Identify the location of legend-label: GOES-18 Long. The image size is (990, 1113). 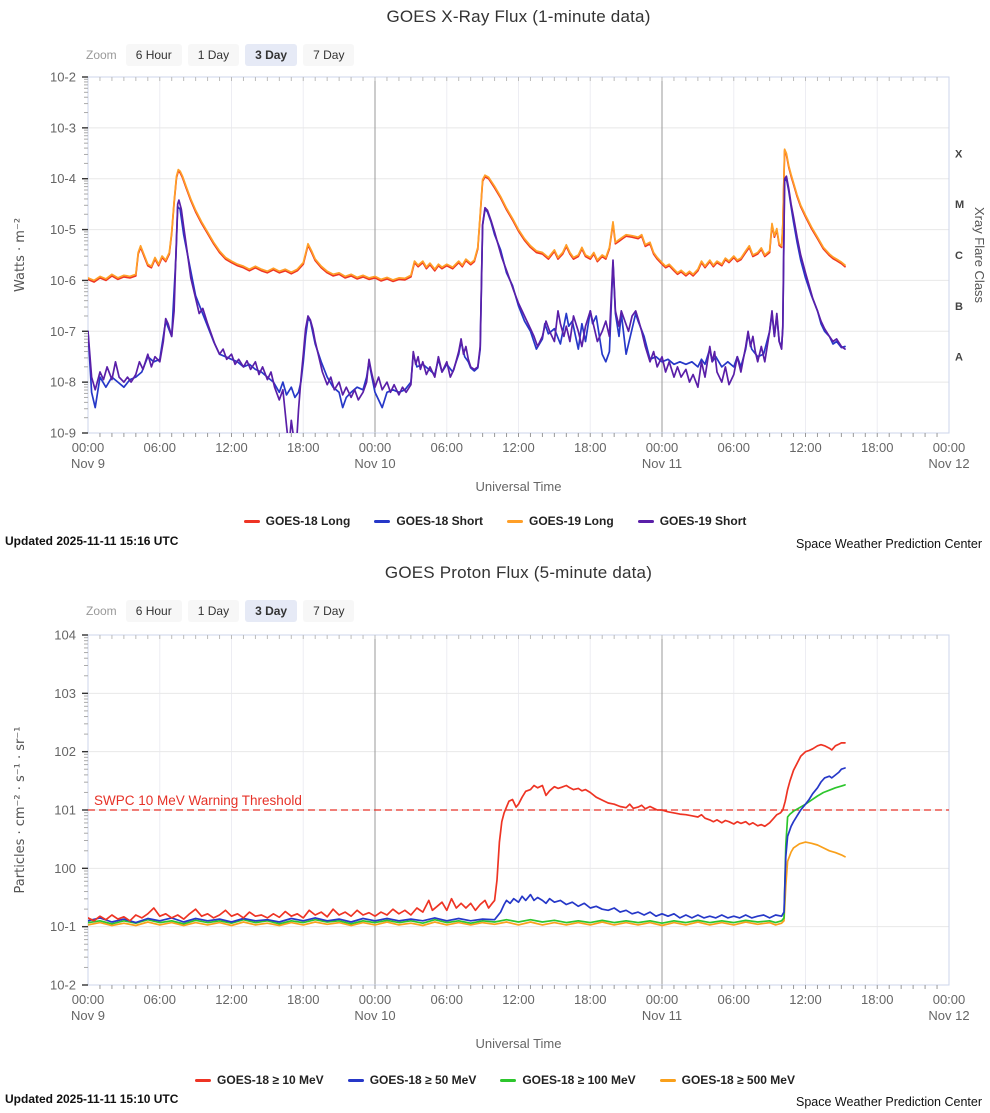
(308, 521).